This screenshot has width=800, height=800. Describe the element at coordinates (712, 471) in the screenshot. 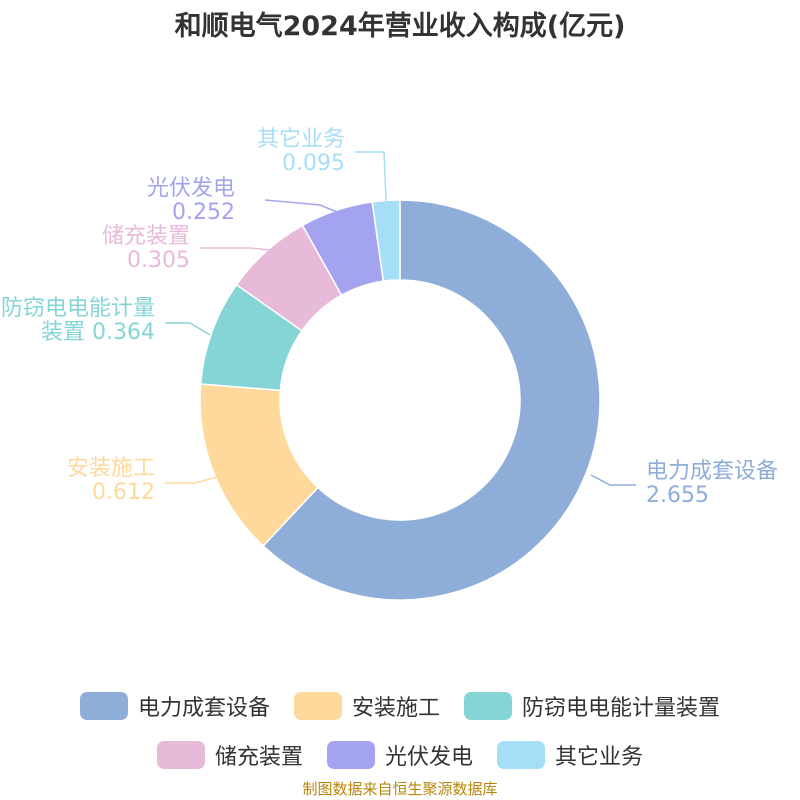

I see `slice-label-1: 电力成套设备` at that location.